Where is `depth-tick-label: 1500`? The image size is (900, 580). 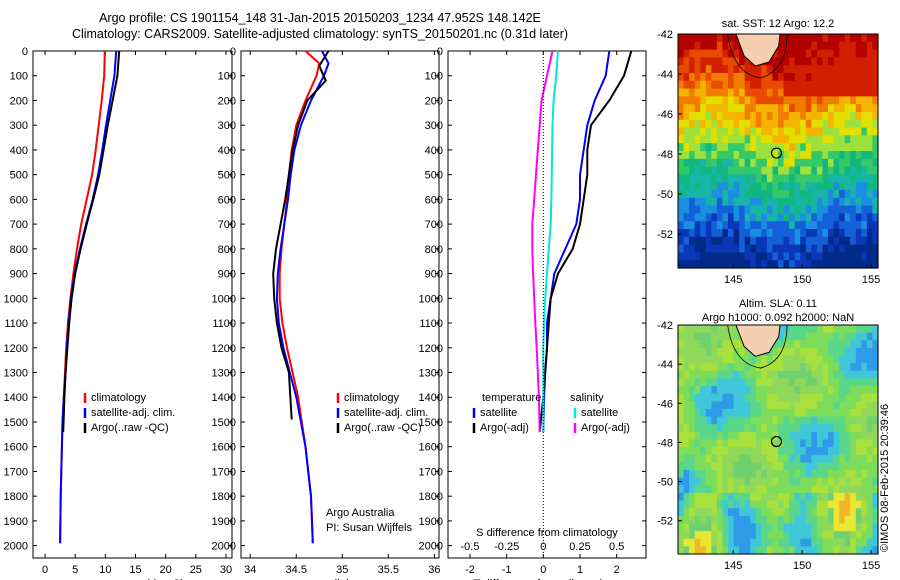 depth-tick-label: 1500 is located at coordinates (431, 423).